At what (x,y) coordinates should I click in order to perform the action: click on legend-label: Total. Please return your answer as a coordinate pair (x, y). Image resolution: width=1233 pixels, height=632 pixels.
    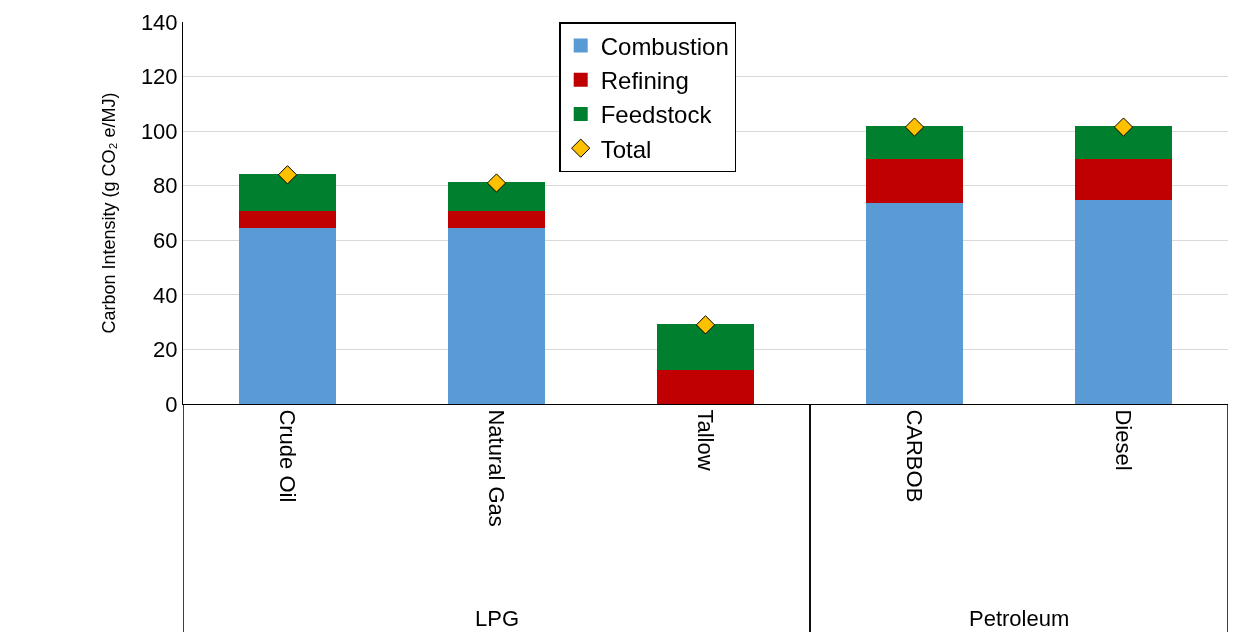
    Looking at the image, I should click on (626, 149).